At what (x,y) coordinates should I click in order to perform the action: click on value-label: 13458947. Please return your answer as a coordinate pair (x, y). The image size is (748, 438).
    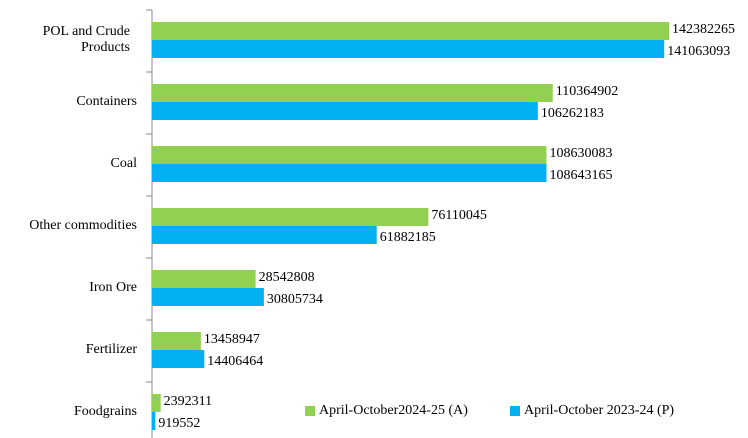
    Looking at the image, I should click on (232, 339).